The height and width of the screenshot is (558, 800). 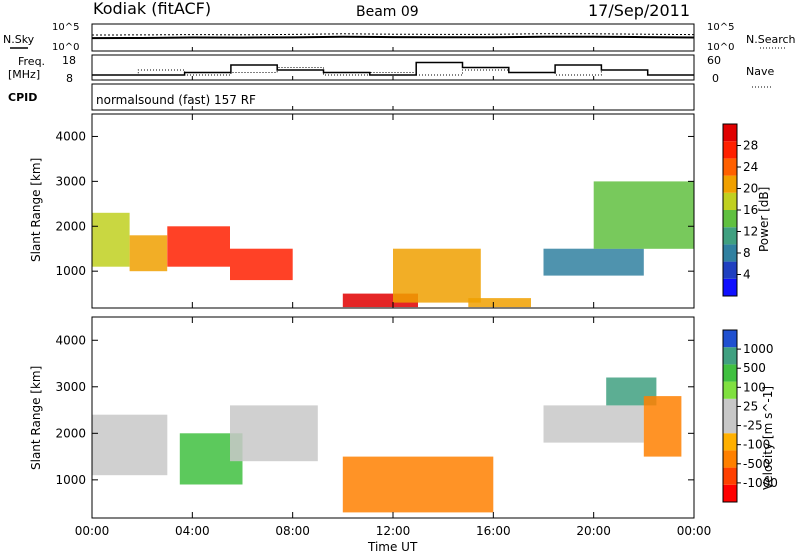 I want to click on date-title: 17/Sep/2011, so click(x=639, y=10).